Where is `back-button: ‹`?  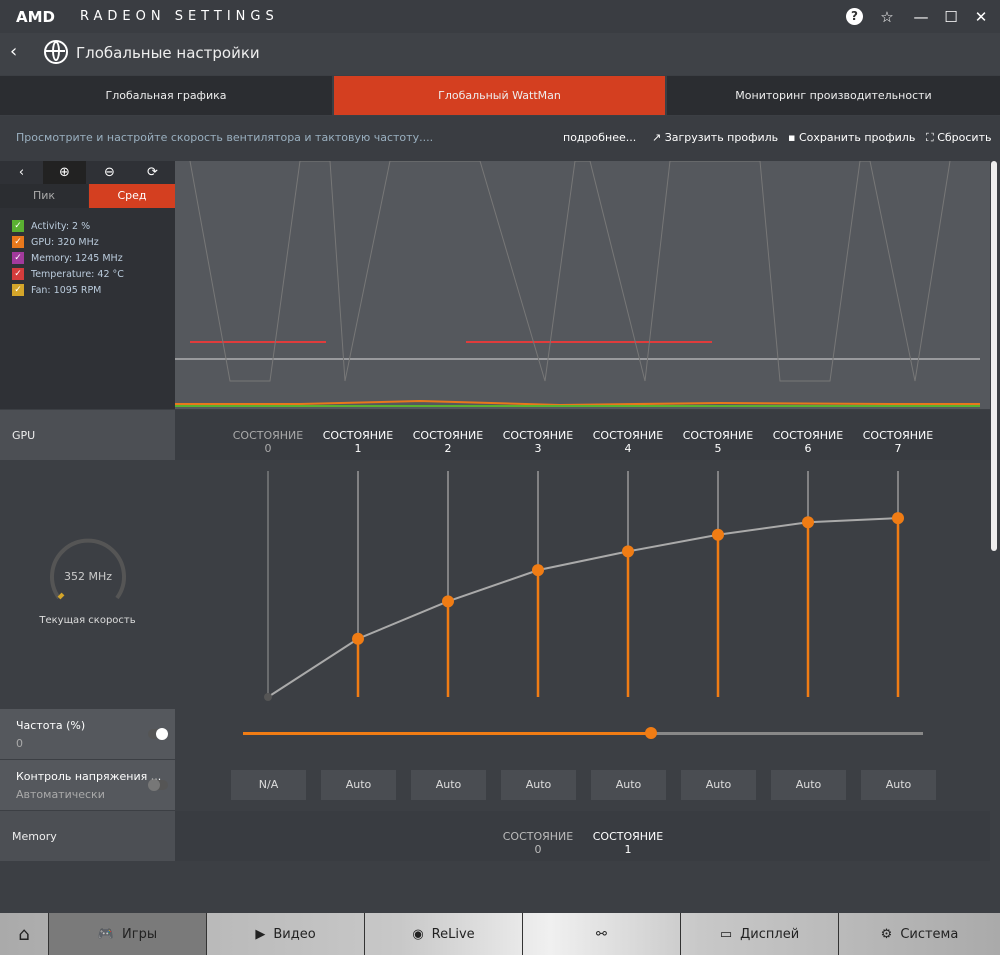 back-button: ‹ is located at coordinates (14, 51).